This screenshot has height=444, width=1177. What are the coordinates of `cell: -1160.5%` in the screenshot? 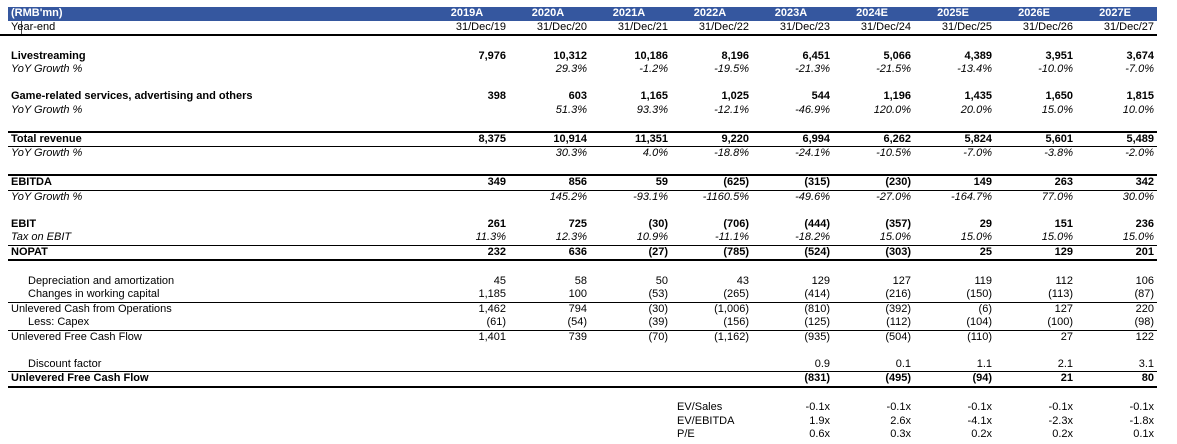 It's located at (725, 196).